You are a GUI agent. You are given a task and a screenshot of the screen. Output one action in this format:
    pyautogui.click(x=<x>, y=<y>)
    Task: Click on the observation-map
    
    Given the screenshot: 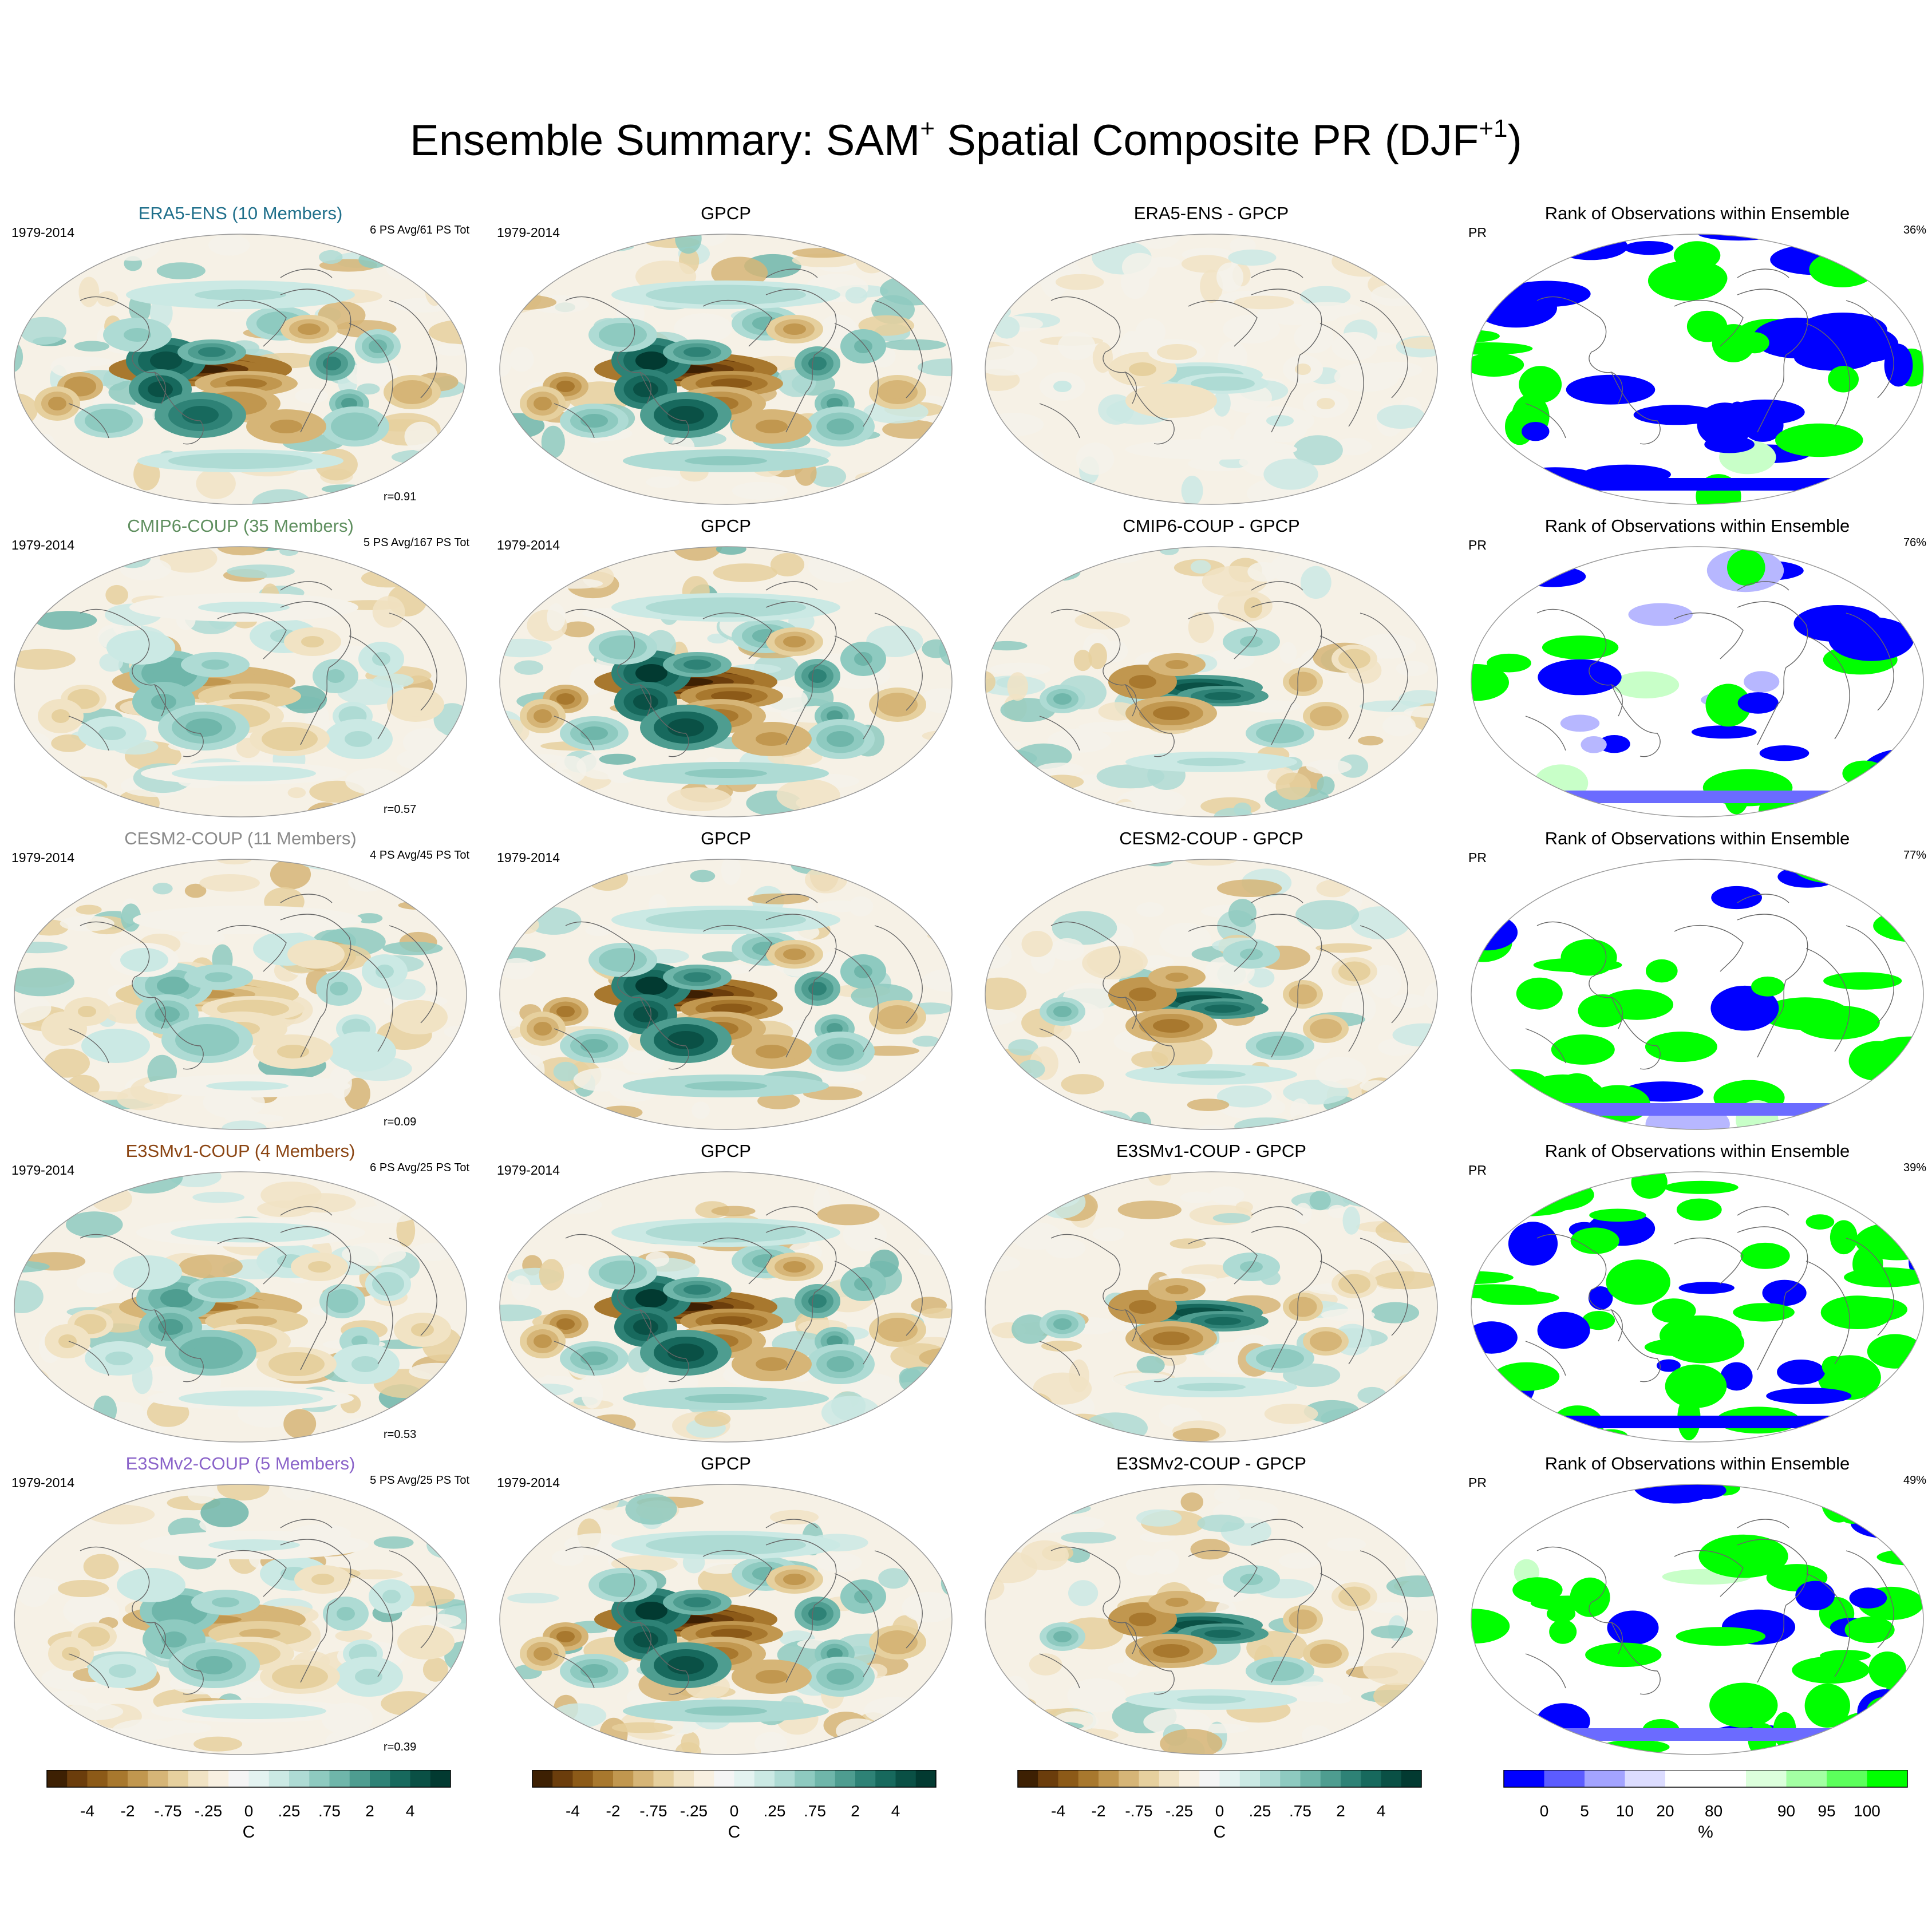 What is the action you would take?
    pyautogui.click(x=726, y=1307)
    